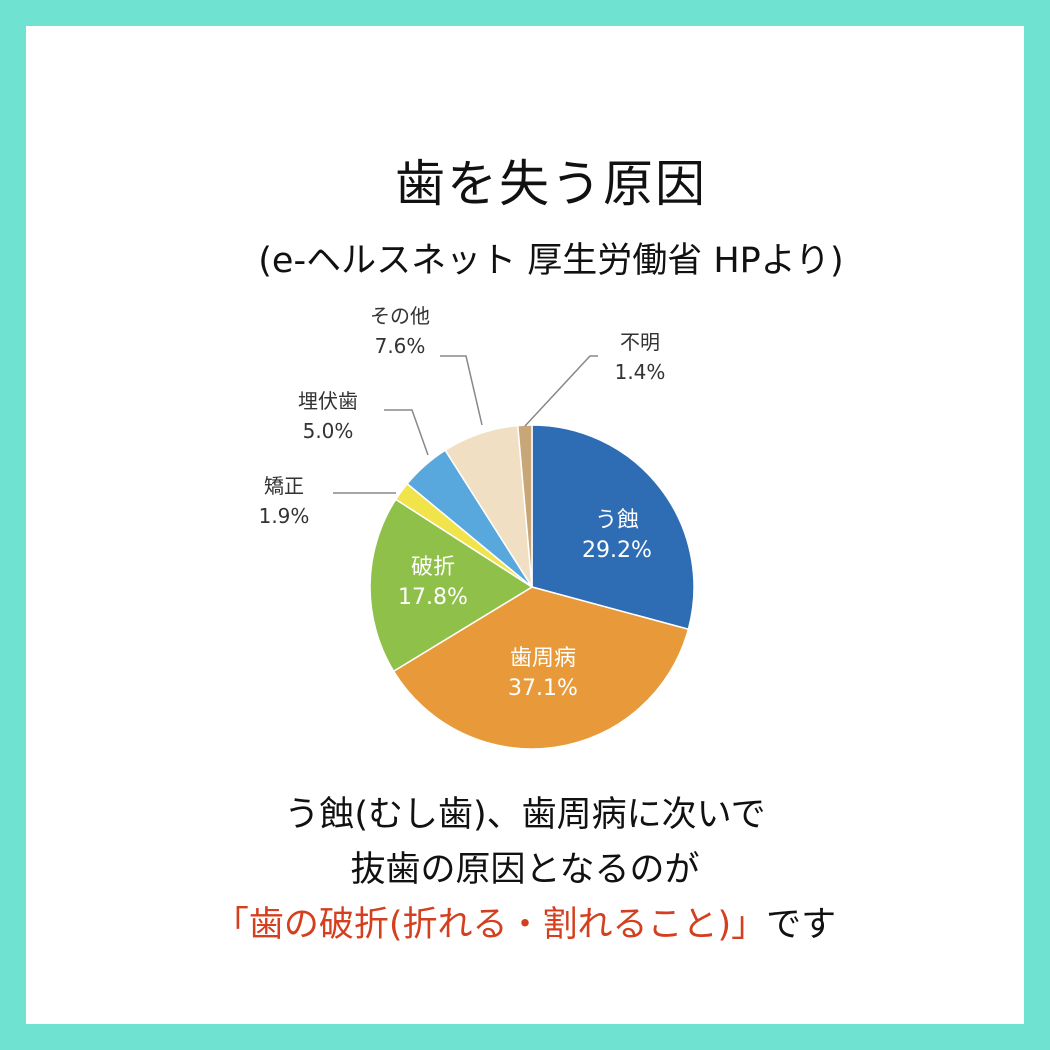 The width and height of the screenshot is (1050, 1050). What do you see at coordinates (284, 516) in the screenshot?
I see `slice-value-4: 1.9%` at bounding box center [284, 516].